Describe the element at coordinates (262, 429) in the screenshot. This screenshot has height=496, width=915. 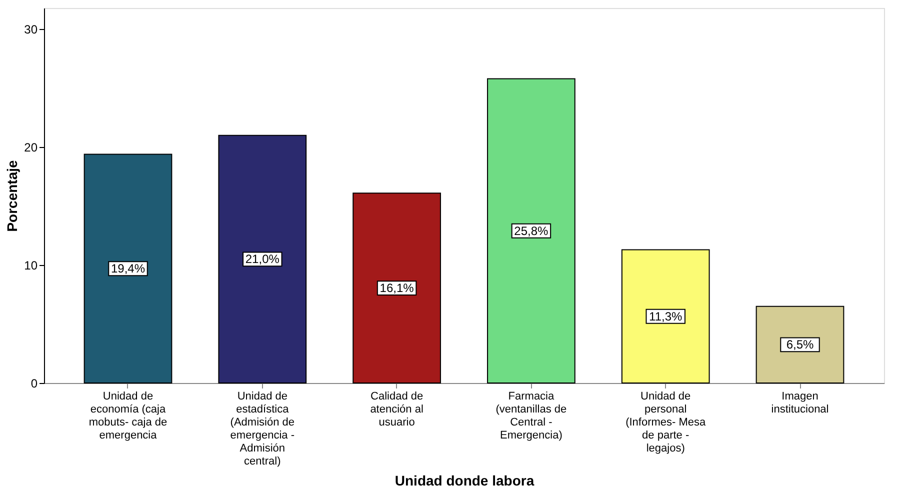
I see `x-tick-label: Unidad de estadística (Admisión de emergencia - Admisión central)` at that location.